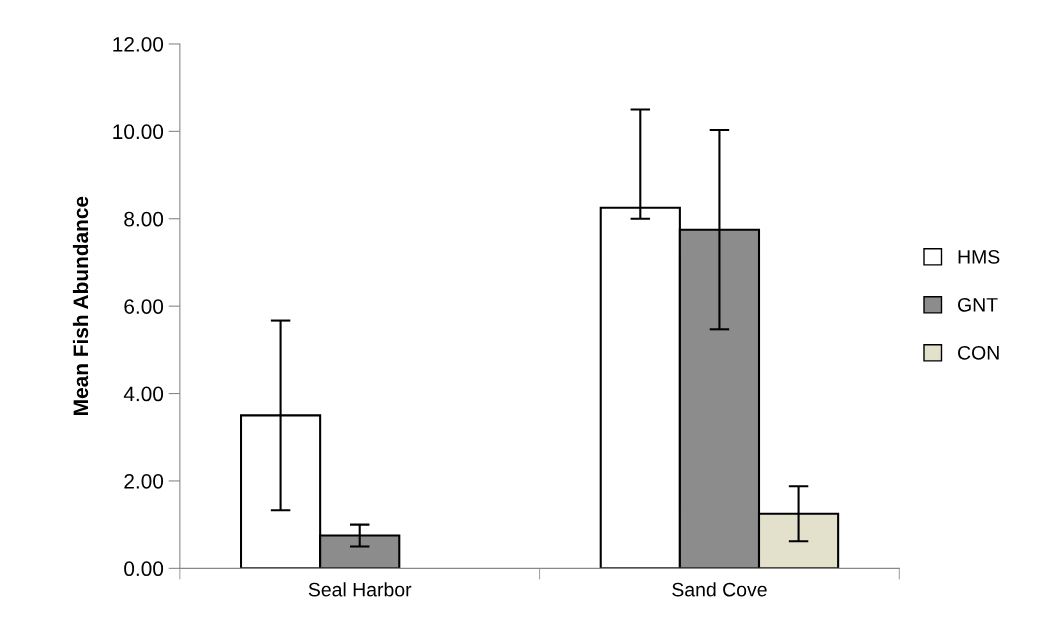 This screenshot has height=628, width=1058. What do you see at coordinates (978, 304) in the screenshot?
I see `legend-label: GNT` at bounding box center [978, 304].